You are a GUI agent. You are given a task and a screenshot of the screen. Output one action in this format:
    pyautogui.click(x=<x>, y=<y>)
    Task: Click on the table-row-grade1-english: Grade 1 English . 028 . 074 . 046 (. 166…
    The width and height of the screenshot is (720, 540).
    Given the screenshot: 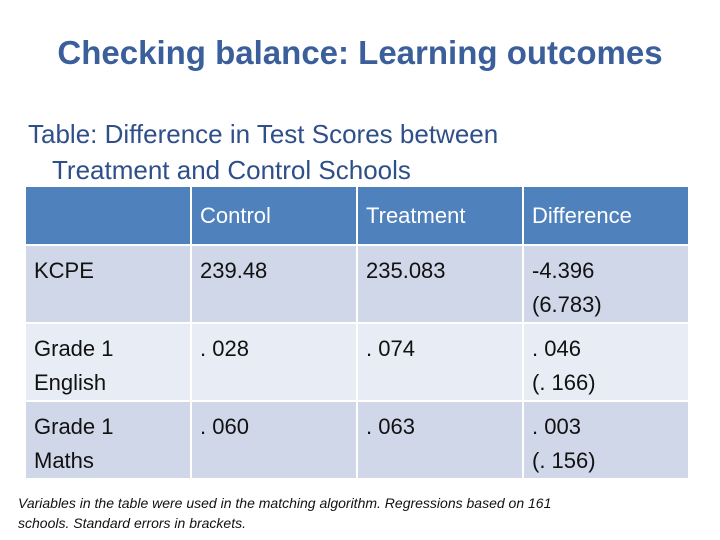 What is the action you would take?
    pyautogui.click(x=357, y=362)
    